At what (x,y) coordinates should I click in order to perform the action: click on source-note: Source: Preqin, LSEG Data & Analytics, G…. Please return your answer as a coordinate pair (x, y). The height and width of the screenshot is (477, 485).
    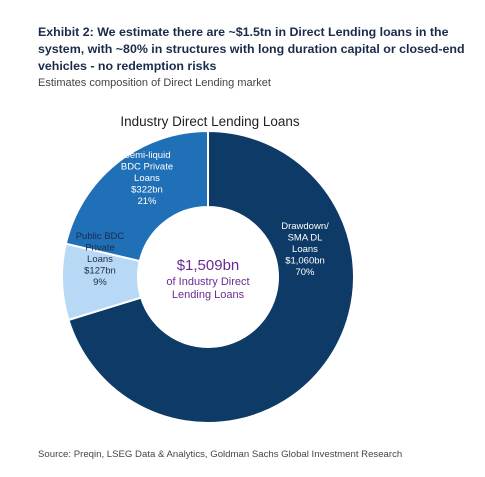
    Looking at the image, I should click on (220, 454).